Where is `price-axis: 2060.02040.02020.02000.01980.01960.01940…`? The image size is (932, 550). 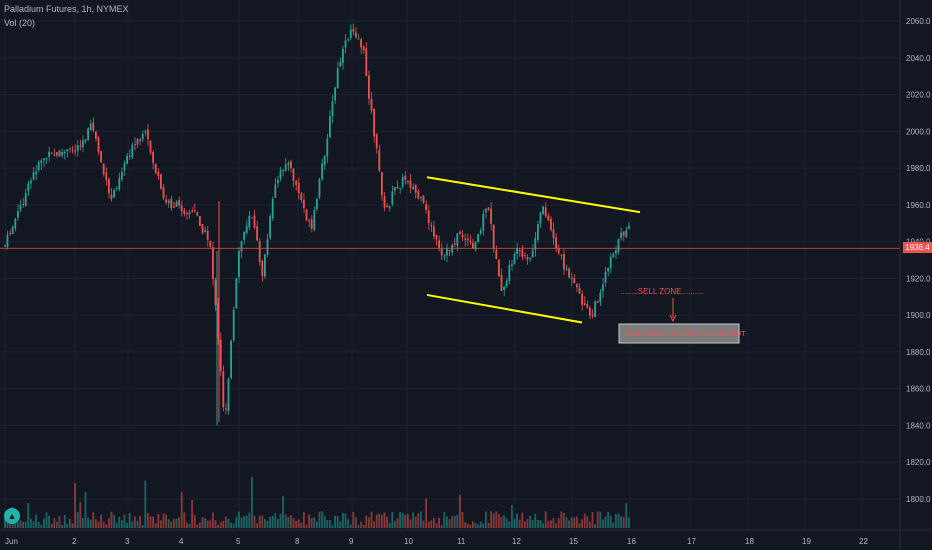 price-axis: 2060.02040.02020.02000.01980.01960.01940… is located at coordinates (918, 260).